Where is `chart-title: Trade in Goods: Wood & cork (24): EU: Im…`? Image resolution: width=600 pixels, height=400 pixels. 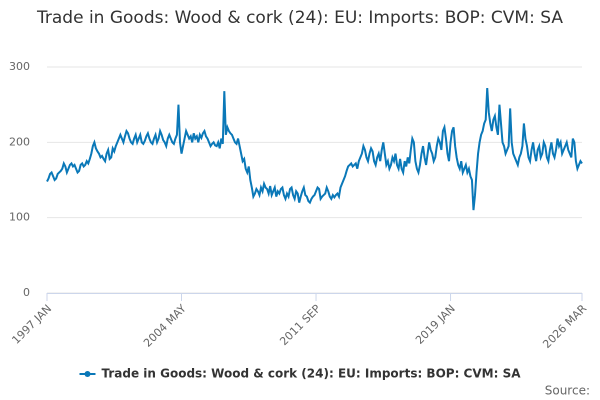
chart-title: Trade in Goods: Wood & cork (24): EU: Im… is located at coordinates (300, 18).